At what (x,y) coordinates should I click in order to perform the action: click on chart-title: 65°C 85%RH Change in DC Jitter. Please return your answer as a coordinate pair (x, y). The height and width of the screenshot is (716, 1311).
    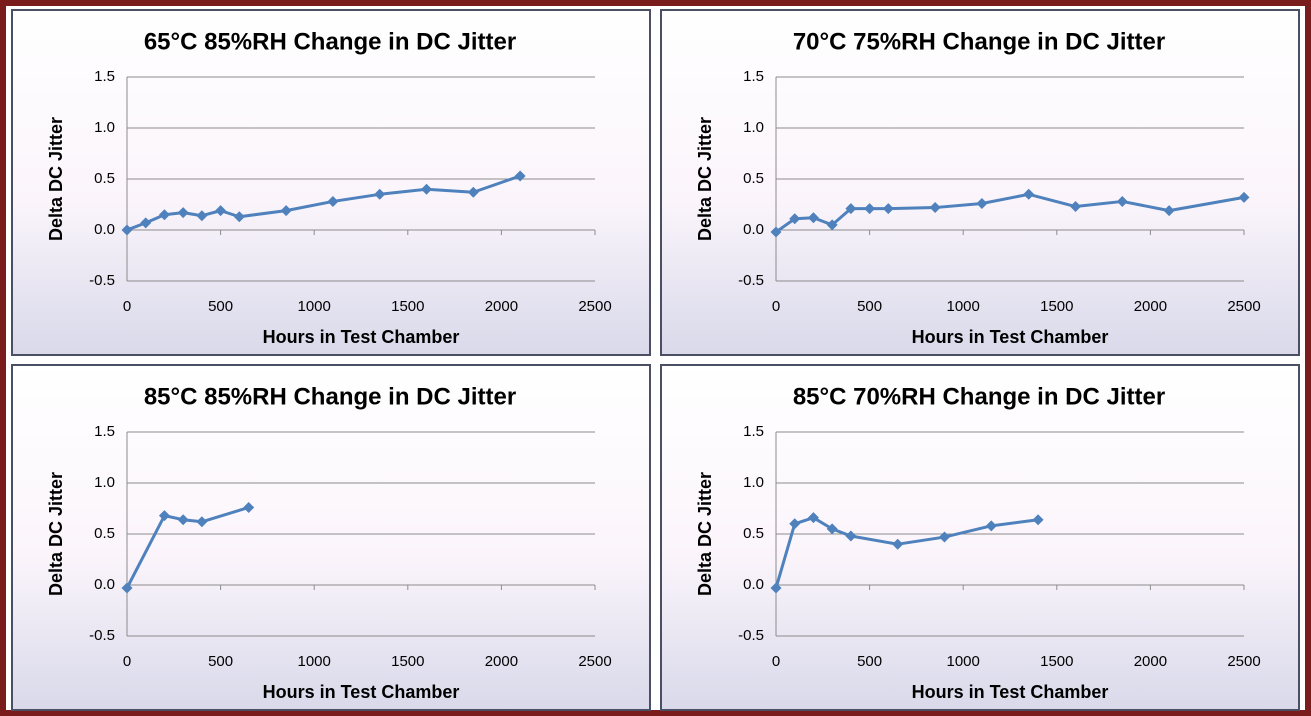
    Looking at the image, I should click on (330, 41).